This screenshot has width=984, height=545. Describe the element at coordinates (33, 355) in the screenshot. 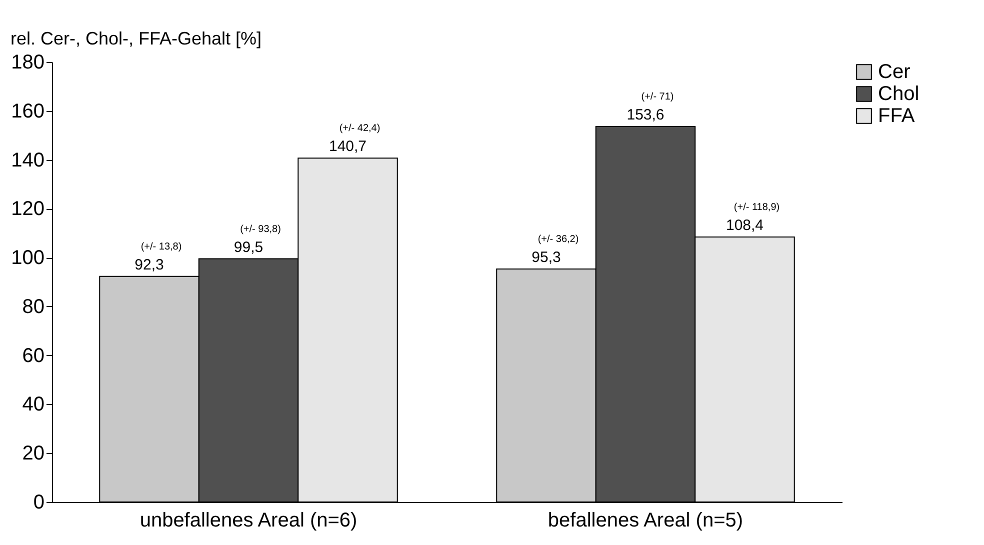

I see `y-tick-label: 60` at that location.